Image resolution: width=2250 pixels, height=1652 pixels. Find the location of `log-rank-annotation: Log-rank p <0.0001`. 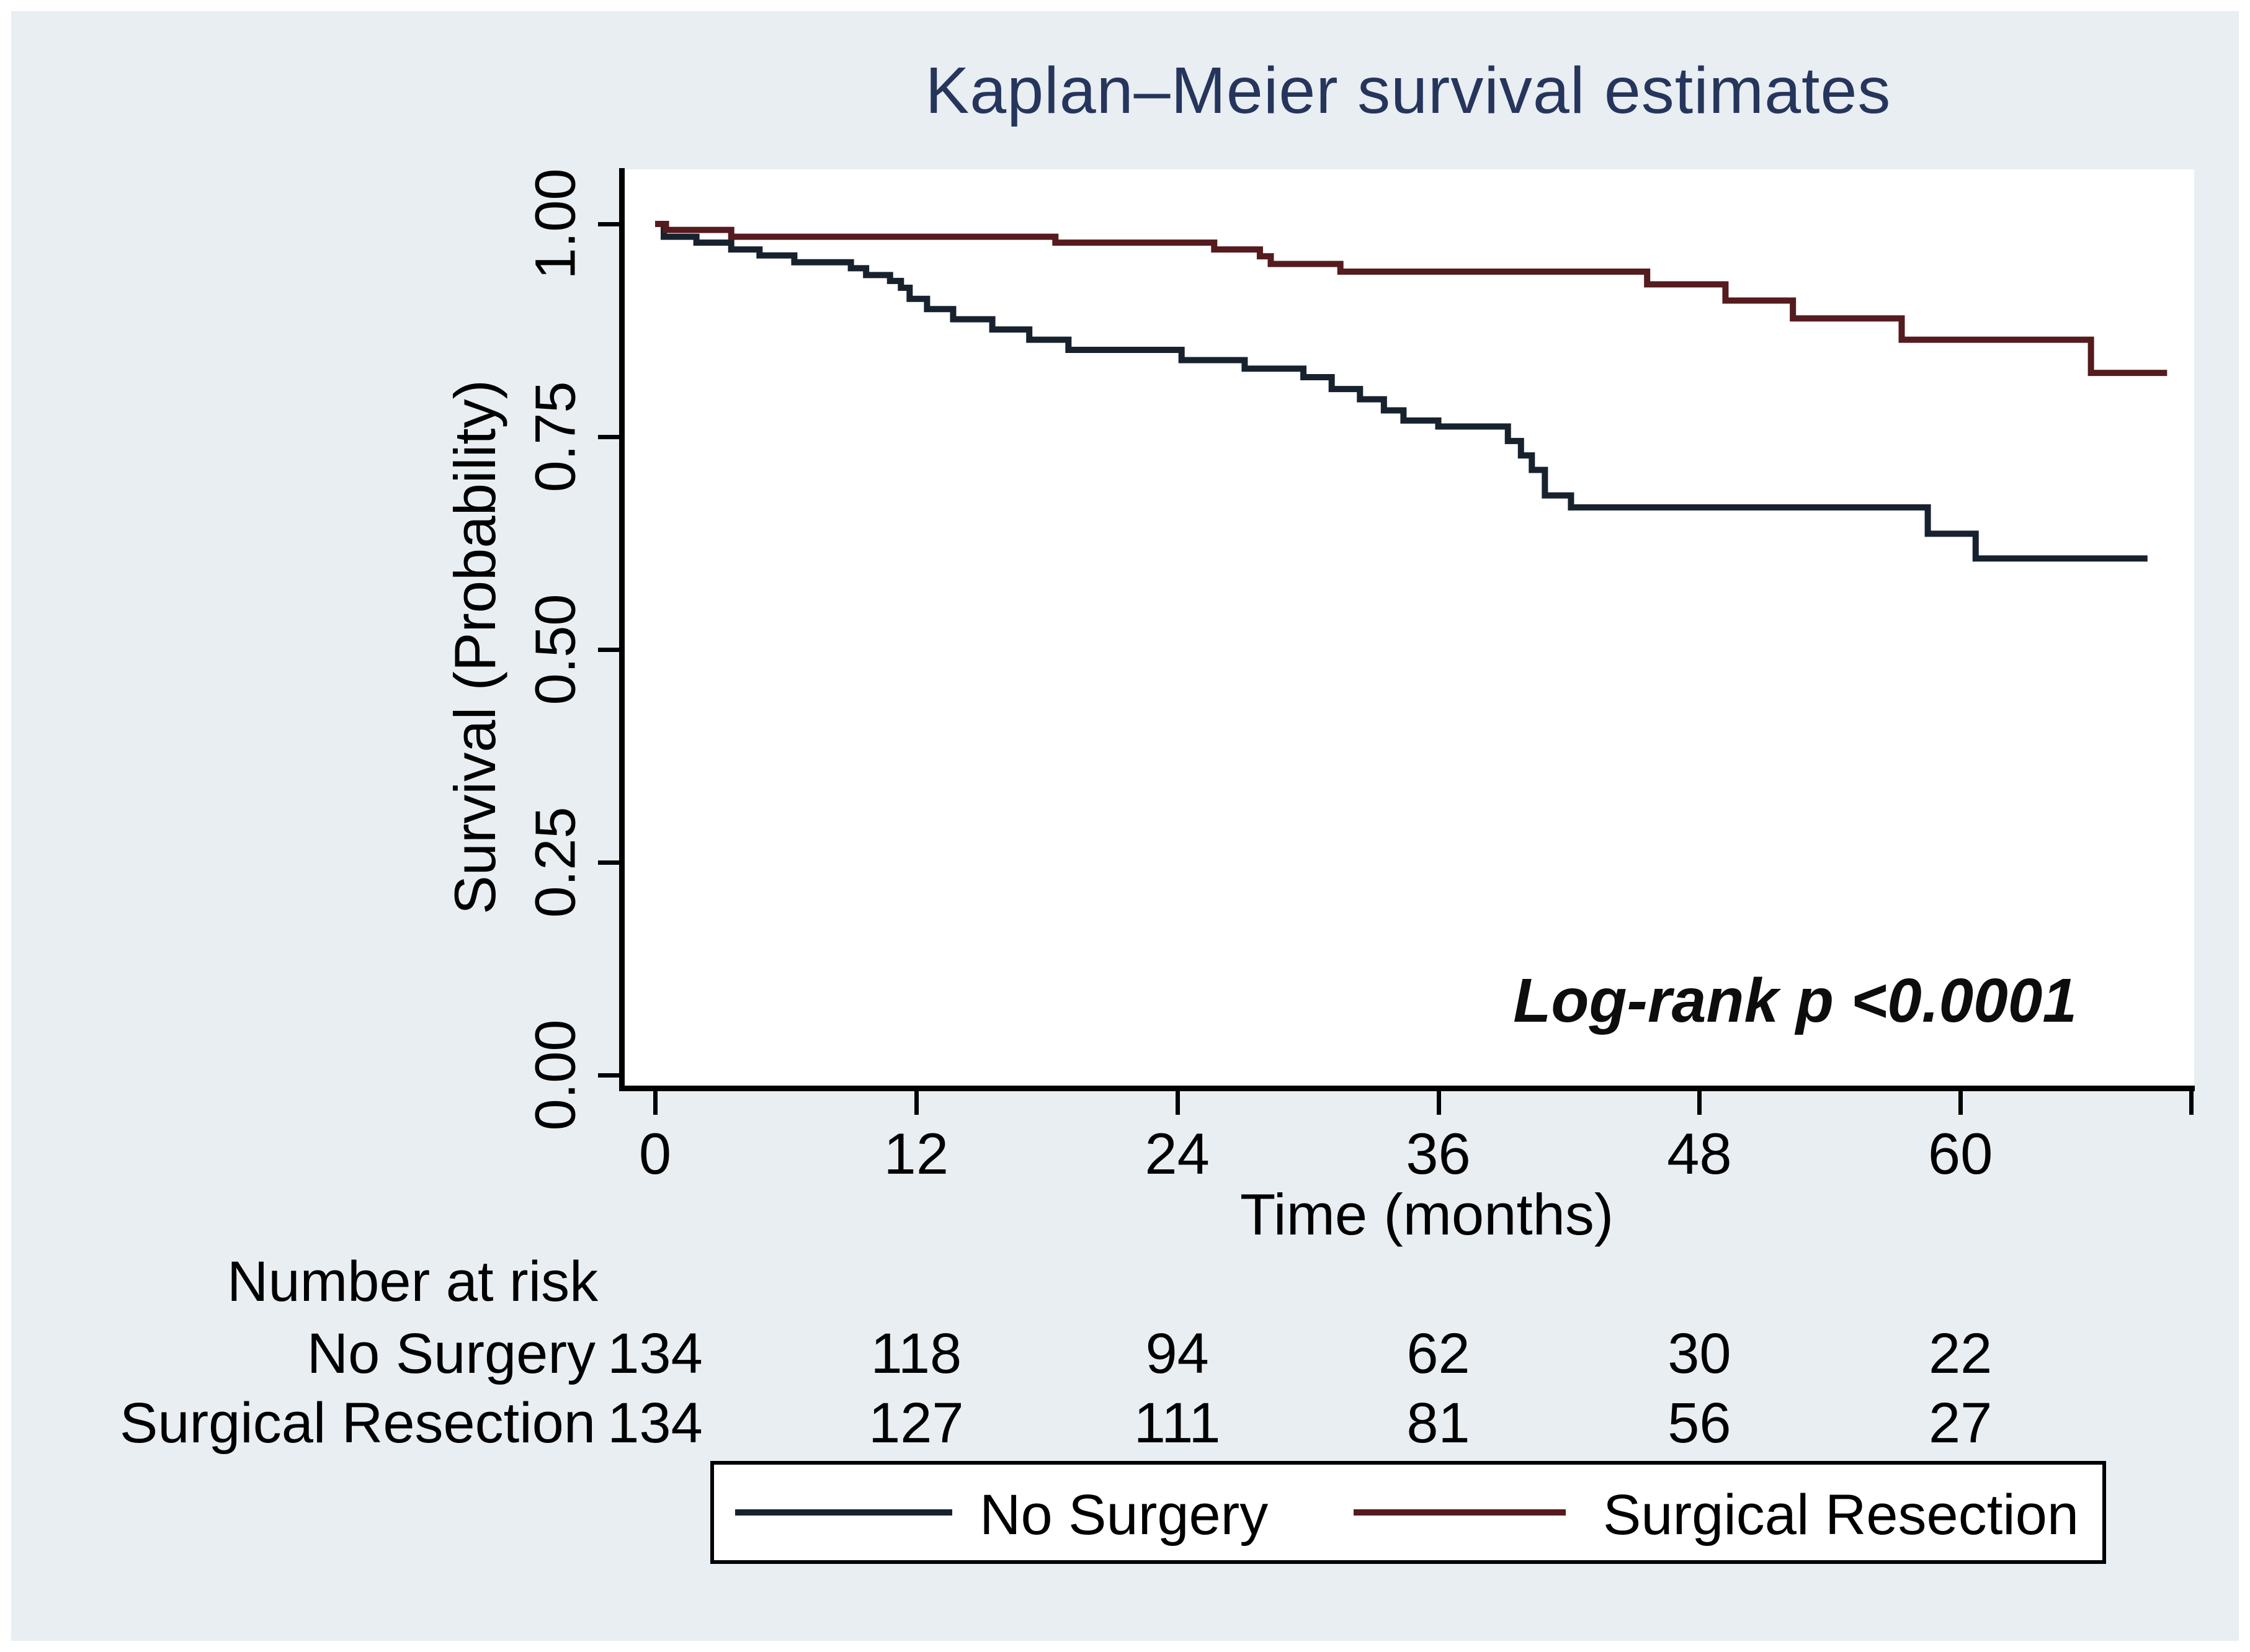

log-rank-annotation: Log-rank p <0.0001 is located at coordinates (1795, 1000).